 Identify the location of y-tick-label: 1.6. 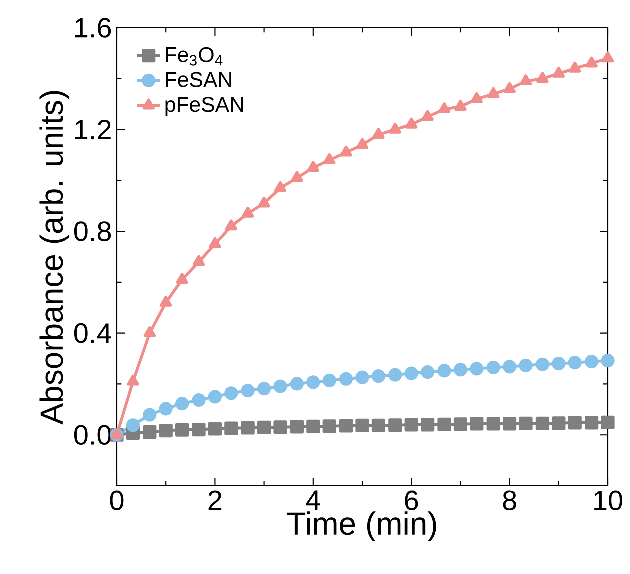
(94, 28).